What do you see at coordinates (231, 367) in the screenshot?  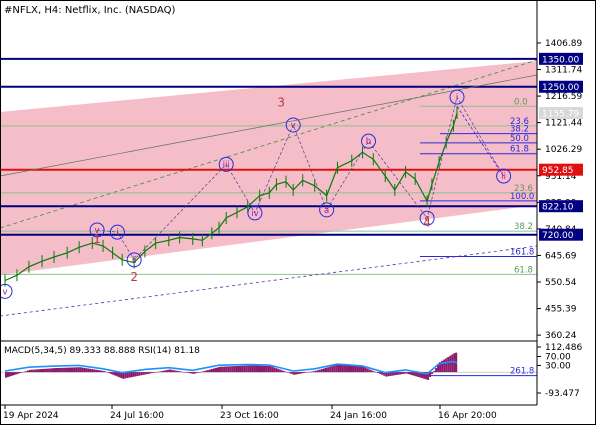 I see `rsi-line` at bounding box center [231, 367].